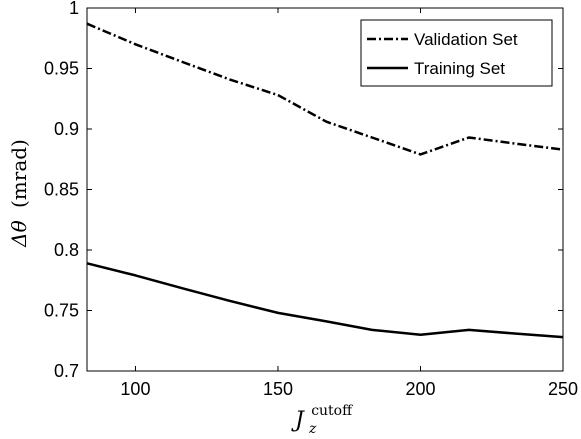 This screenshot has height=439, width=581. I want to click on y-tick-label: 0.85, so click(61, 190).